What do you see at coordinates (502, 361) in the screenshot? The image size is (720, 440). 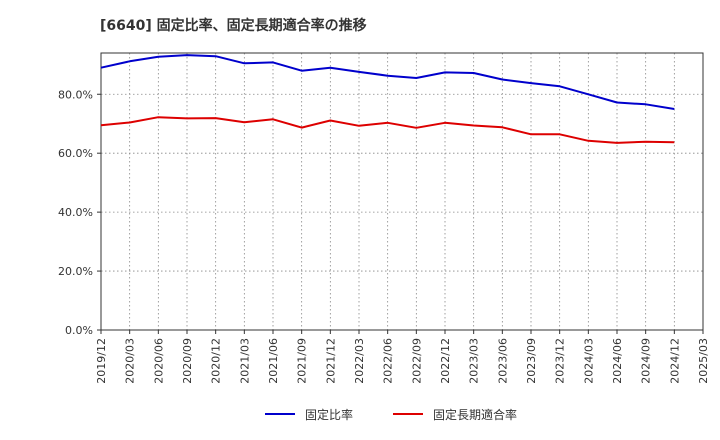 I see `x-tick-label: 2023/06` at bounding box center [502, 361].